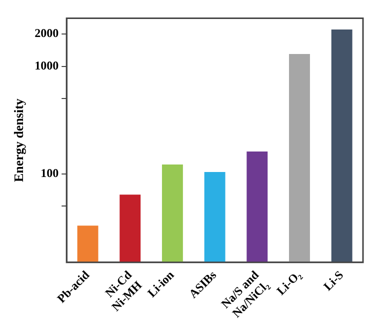  What do you see at coordinates (46, 65) in the screenshot?
I see `y-tick-label: 1000` at bounding box center [46, 65].